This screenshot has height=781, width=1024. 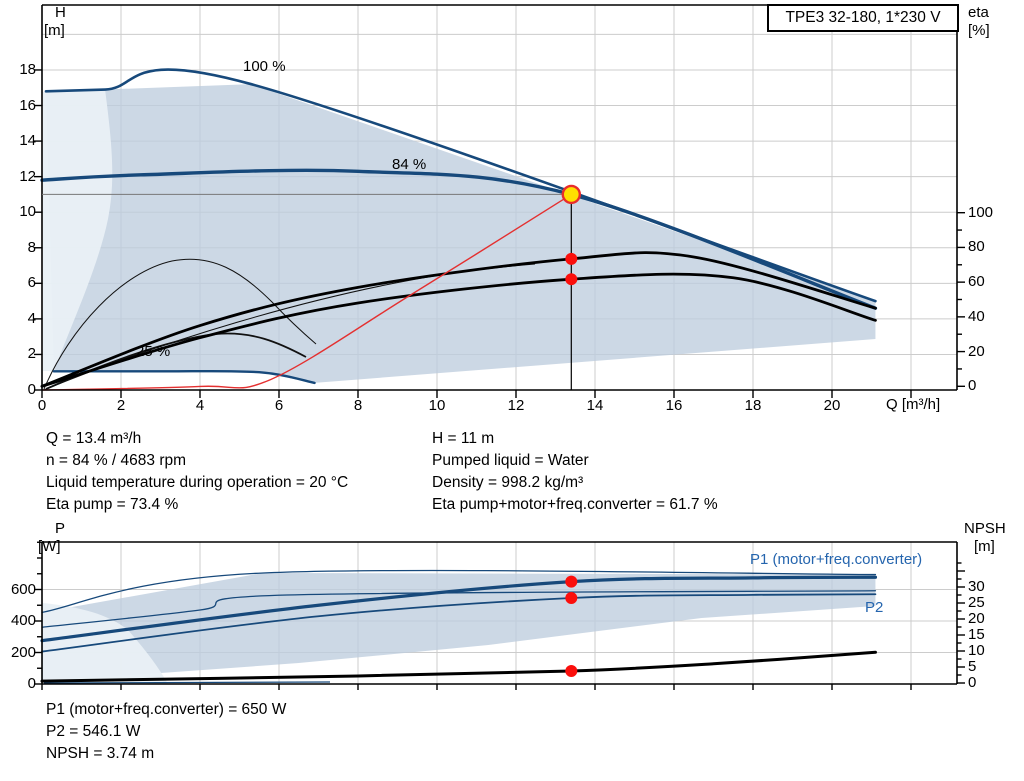 What do you see at coordinates (978, 12) in the screenshot?
I see `eta-axis-label: eta` at bounding box center [978, 12].